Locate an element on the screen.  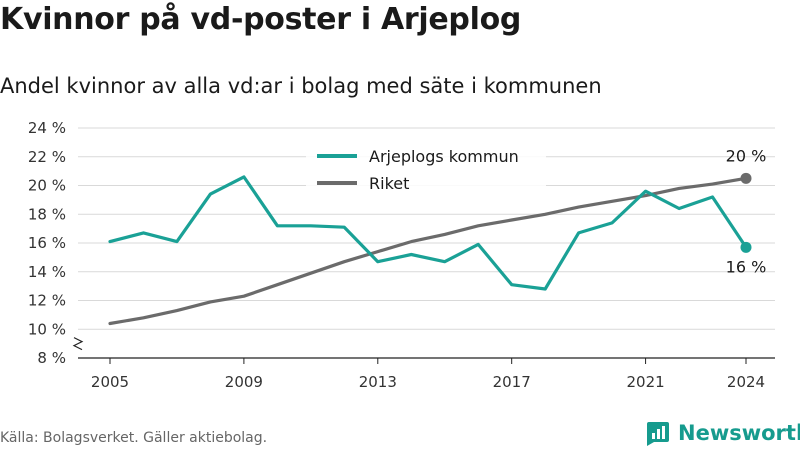
legend-background is located at coordinates (426, 171).